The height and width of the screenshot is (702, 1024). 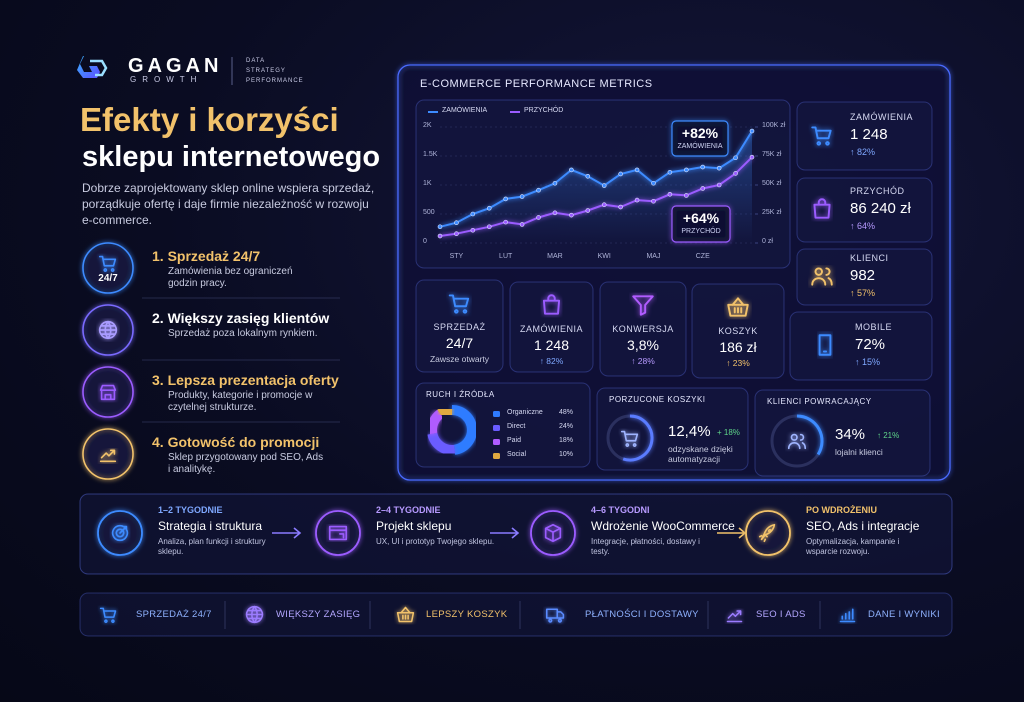 What do you see at coordinates (841, 510) in the screenshot?
I see `step-period: PO WDROŻENIU` at bounding box center [841, 510].